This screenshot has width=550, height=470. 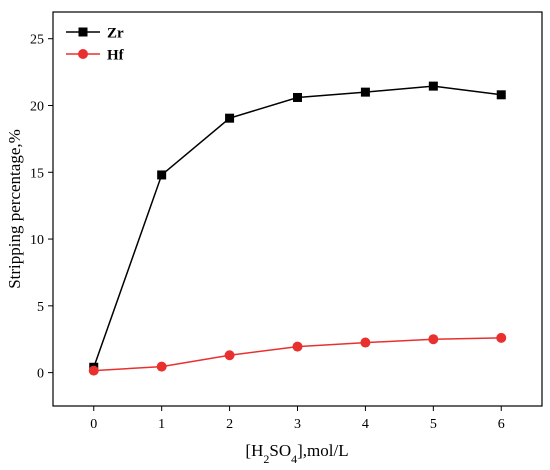 What do you see at coordinates (37, 173) in the screenshot?
I see `y-tick-label: 15` at bounding box center [37, 173].